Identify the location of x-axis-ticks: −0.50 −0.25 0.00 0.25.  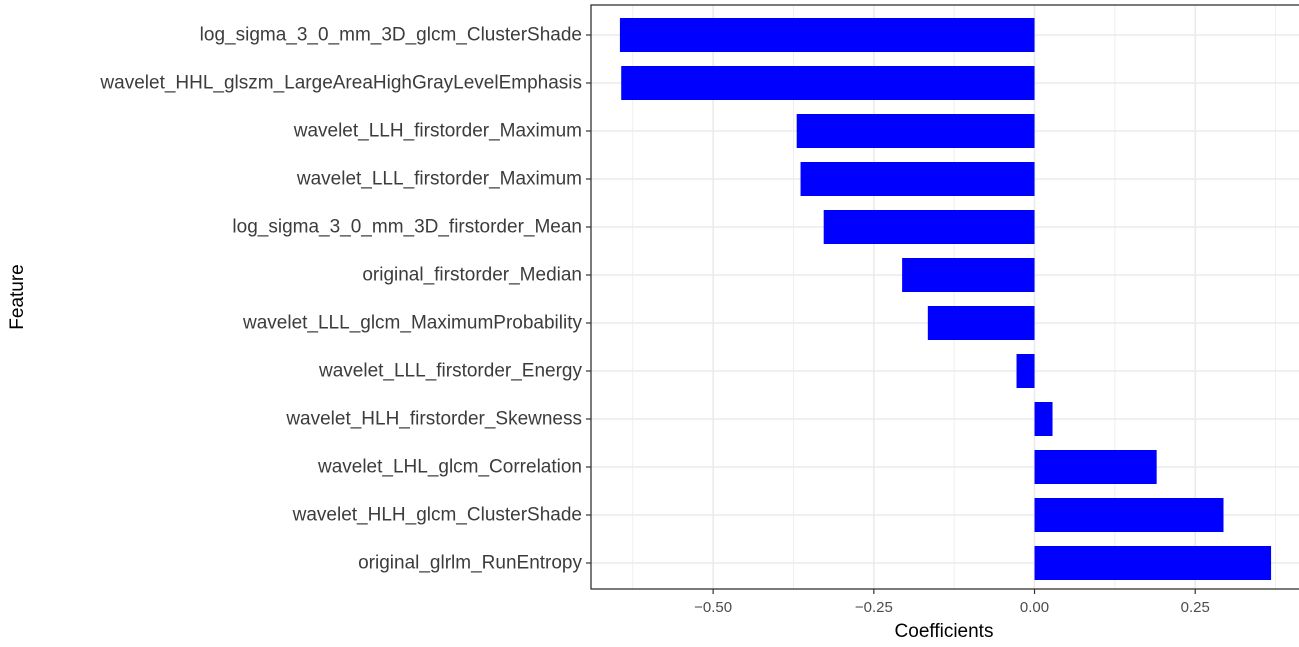
(952, 602).